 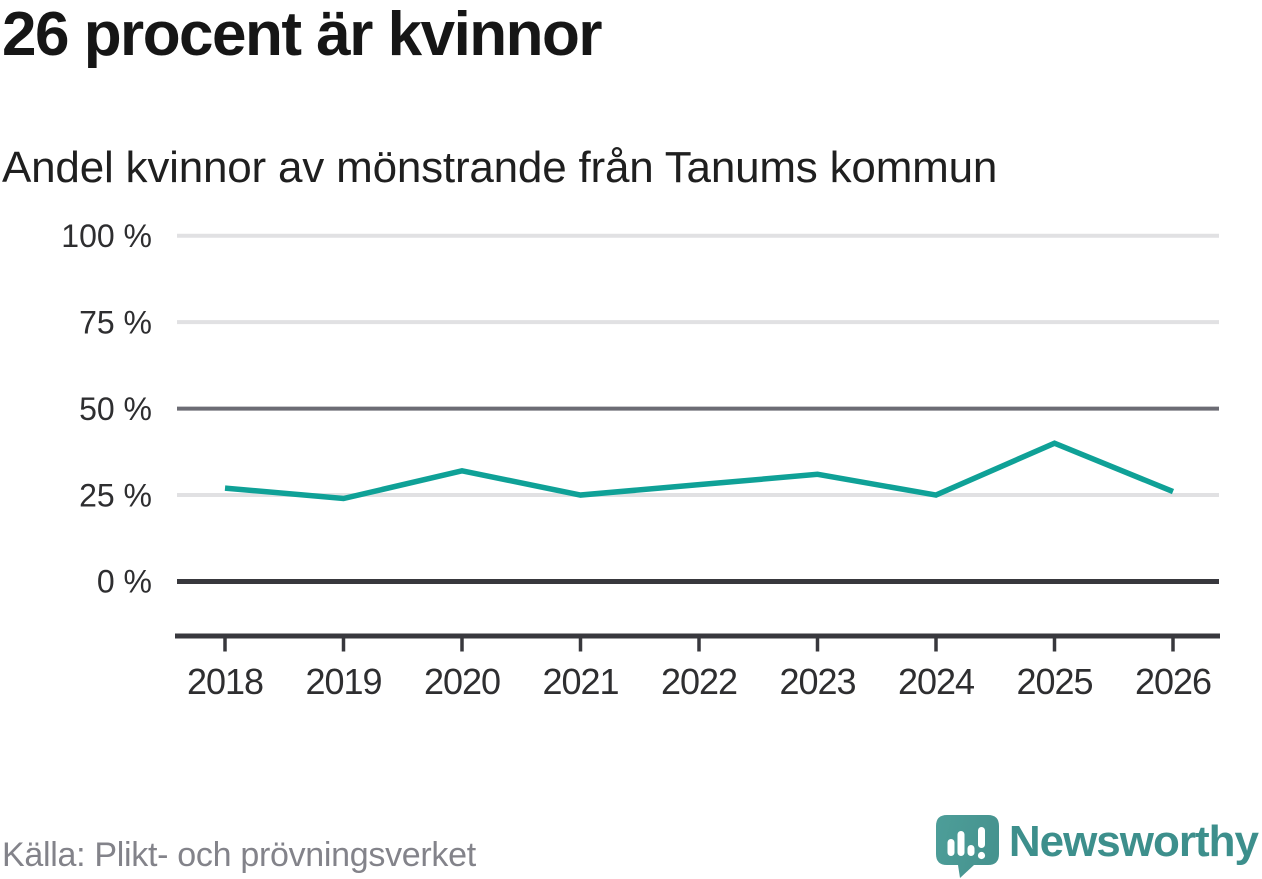 What do you see at coordinates (1133, 841) in the screenshot?
I see `newsworthy-wordmark: Newsworthy` at bounding box center [1133, 841].